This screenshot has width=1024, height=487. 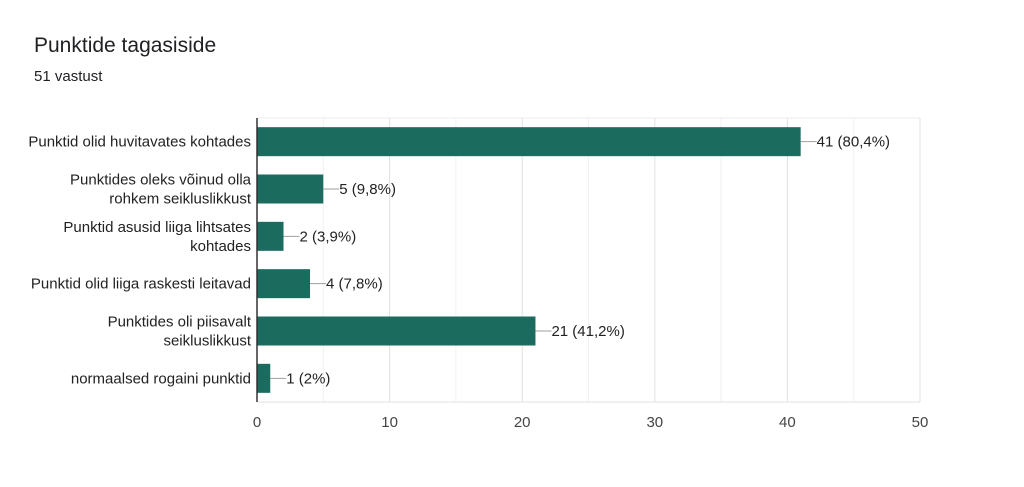 What do you see at coordinates (125, 45) in the screenshot?
I see `chart-title: Punktide tagasiside` at bounding box center [125, 45].